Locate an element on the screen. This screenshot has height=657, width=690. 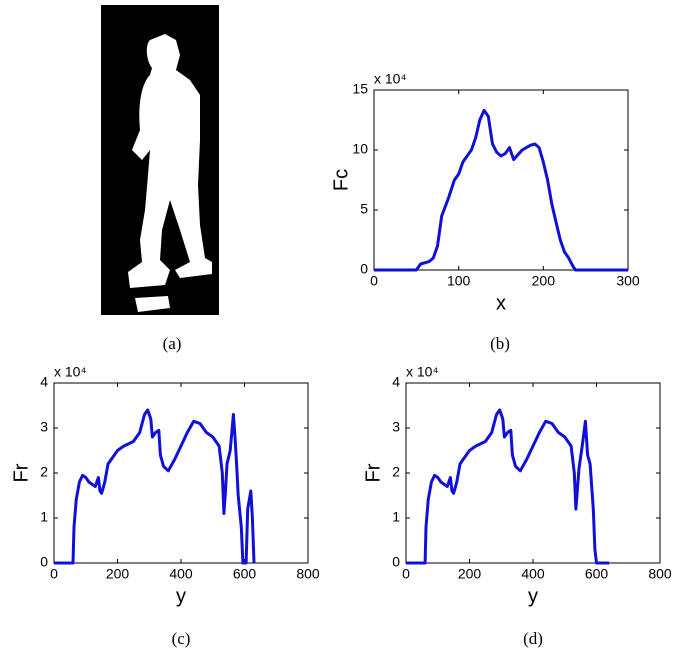
x-tick-label: 300 is located at coordinates (628, 281).